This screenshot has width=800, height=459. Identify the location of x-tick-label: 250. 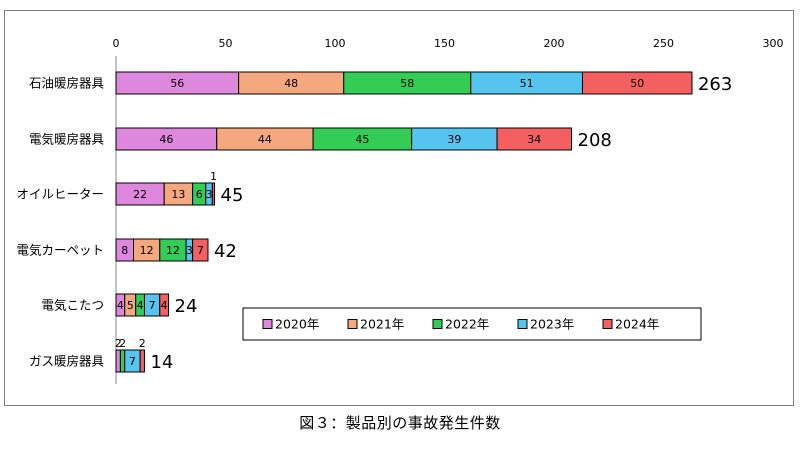
(663, 43).